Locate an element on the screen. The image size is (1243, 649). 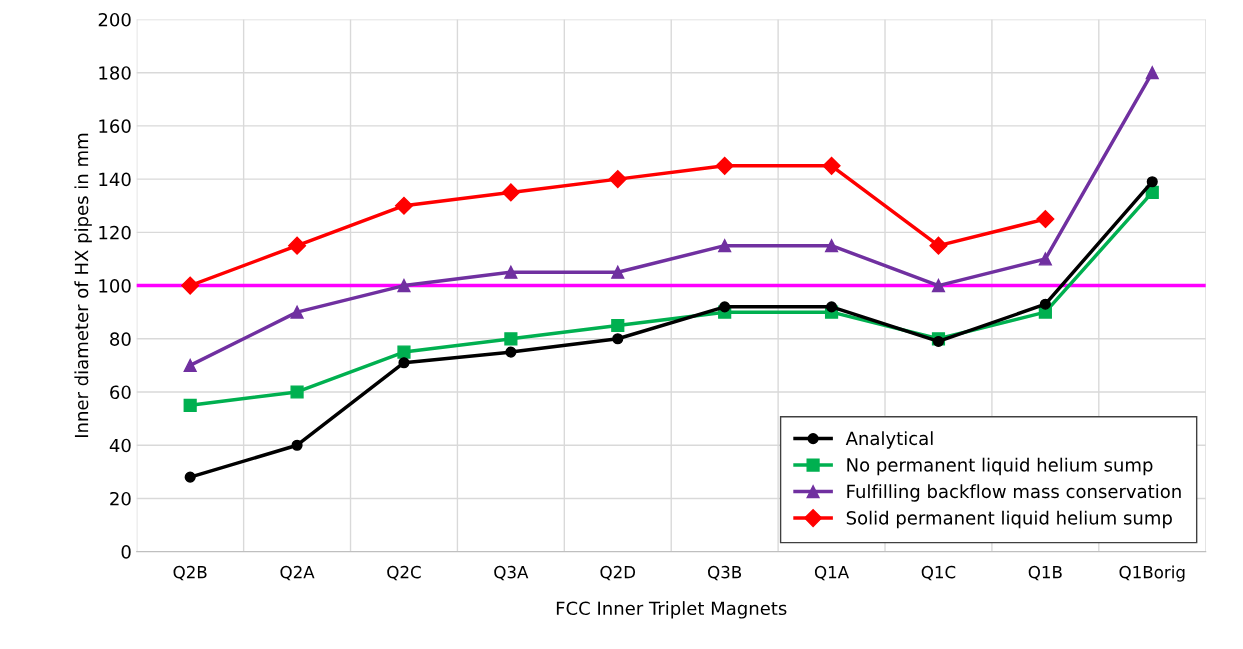
x-tick-label: Q1Borig is located at coordinates (1152, 573).